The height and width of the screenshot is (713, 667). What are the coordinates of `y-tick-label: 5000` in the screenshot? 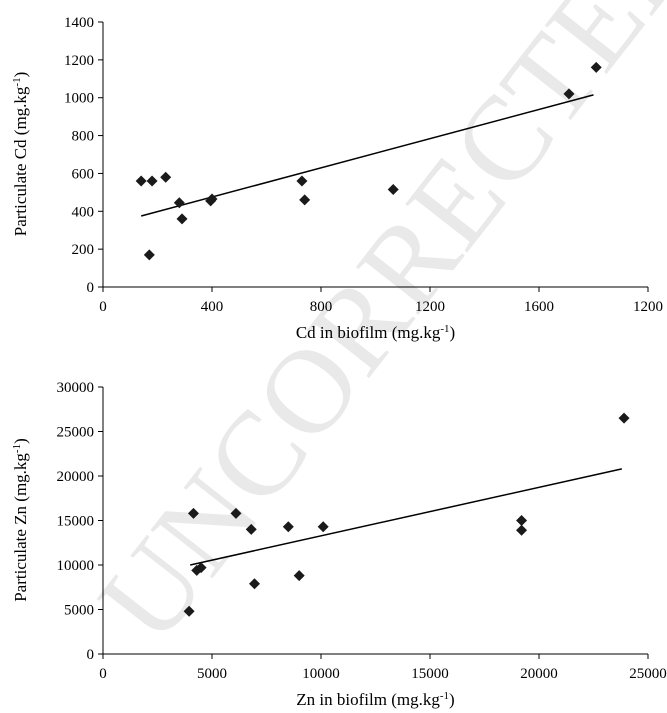 It's located at (79, 611).